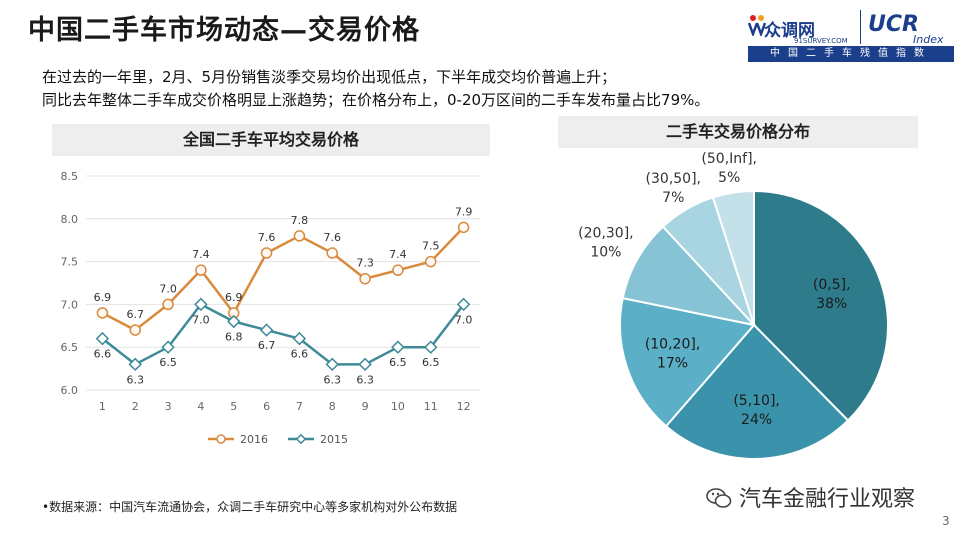 This screenshot has height=540, width=960. I want to click on pie-slice-label: (0,5],, so click(832, 285).